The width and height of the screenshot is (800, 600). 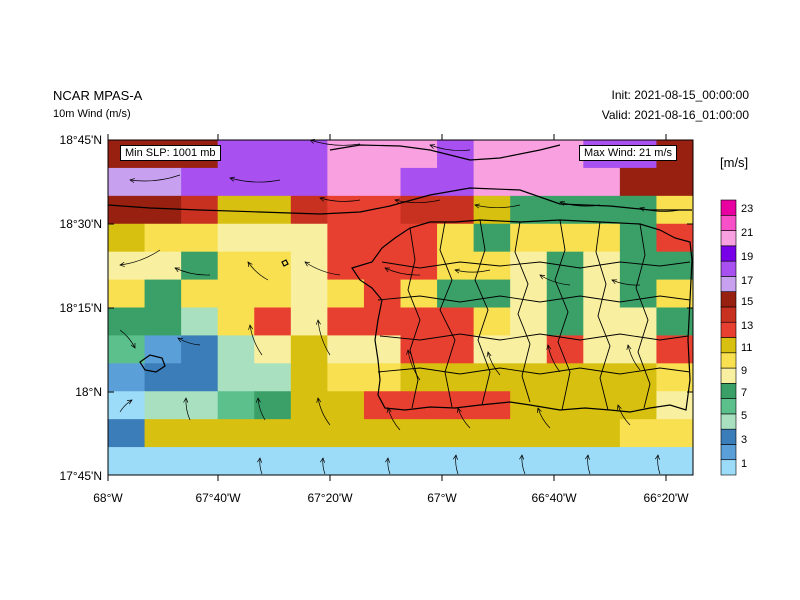 What do you see at coordinates (522, 316) in the screenshot?
I see `coastline-island` at bounding box center [522, 316].